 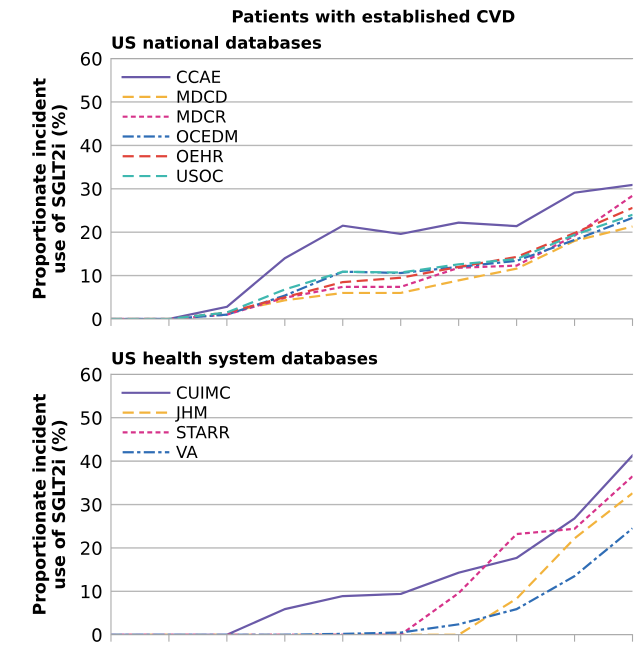 I want to click on chart-subtitle: US national databases, so click(x=217, y=42).